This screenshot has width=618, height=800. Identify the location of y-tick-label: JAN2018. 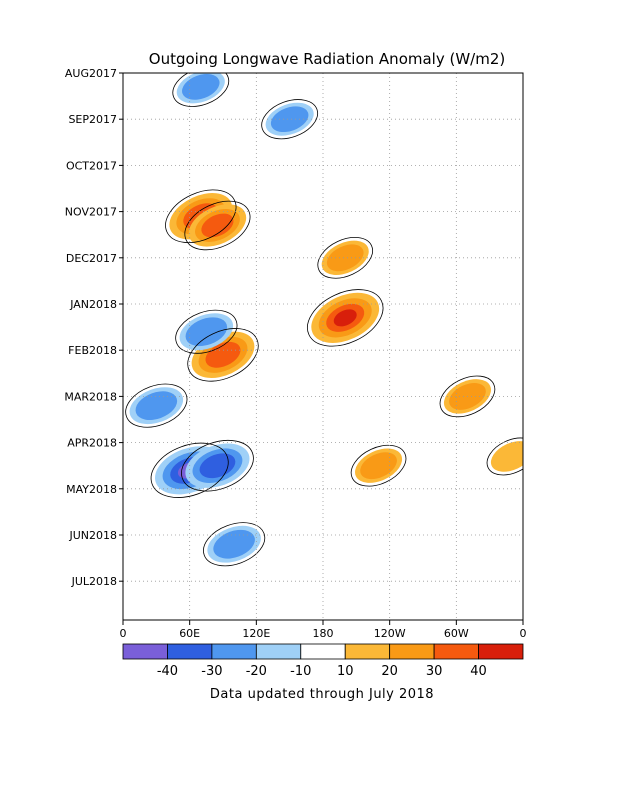
(93, 304).